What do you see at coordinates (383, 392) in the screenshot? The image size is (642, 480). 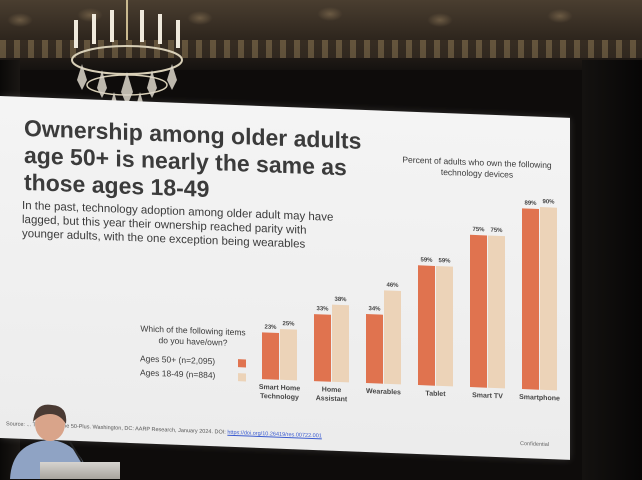 I see `category-label-2-0: Wearables` at bounding box center [383, 392].